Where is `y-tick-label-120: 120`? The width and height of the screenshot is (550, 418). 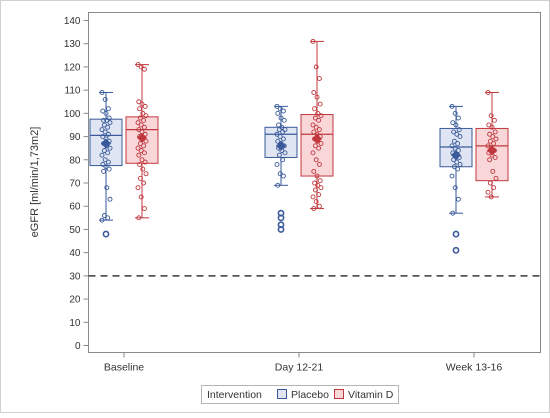
y-tick-label-120: 120 is located at coordinates (72, 67).